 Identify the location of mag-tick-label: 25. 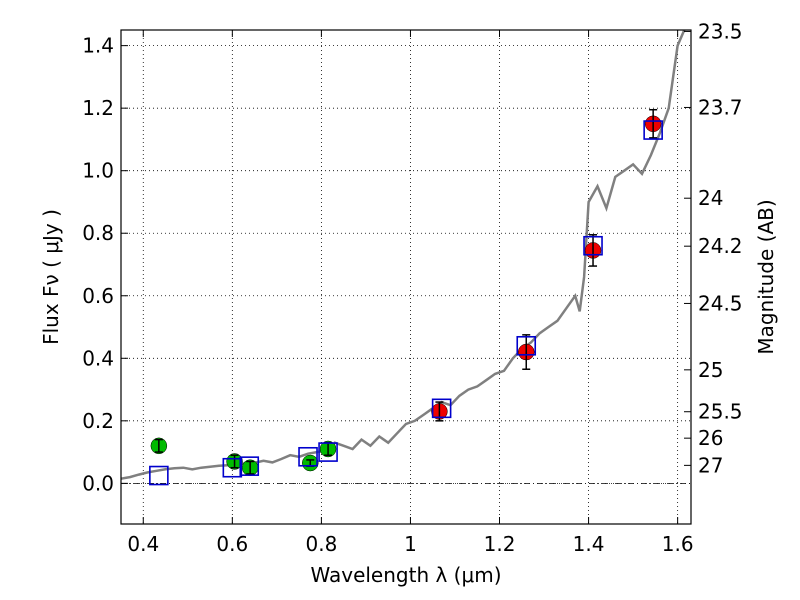
(710, 370).